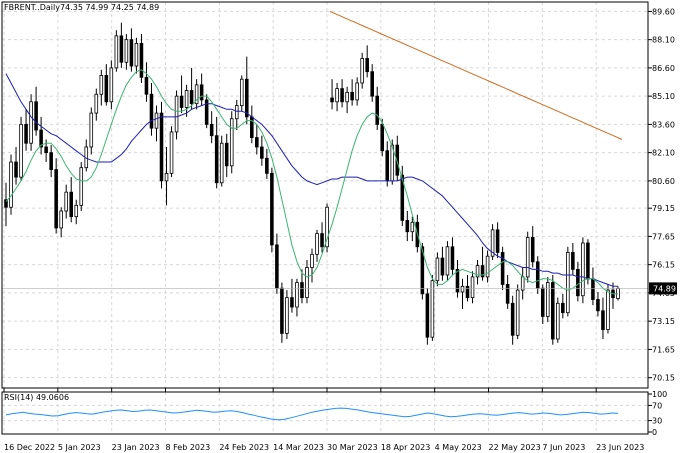 This screenshot has height=453, width=680. What do you see at coordinates (663, 236) in the screenshot?
I see `y-tick-label: 77.65` at bounding box center [663, 236].